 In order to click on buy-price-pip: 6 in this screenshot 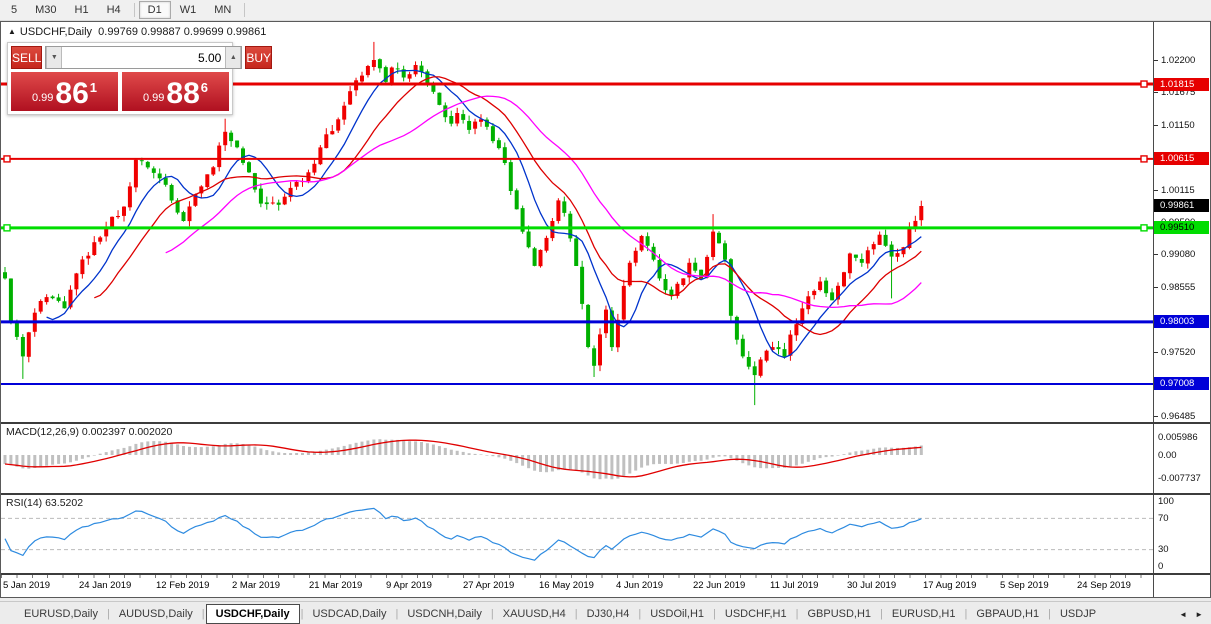, I will do `click(204, 87)`.